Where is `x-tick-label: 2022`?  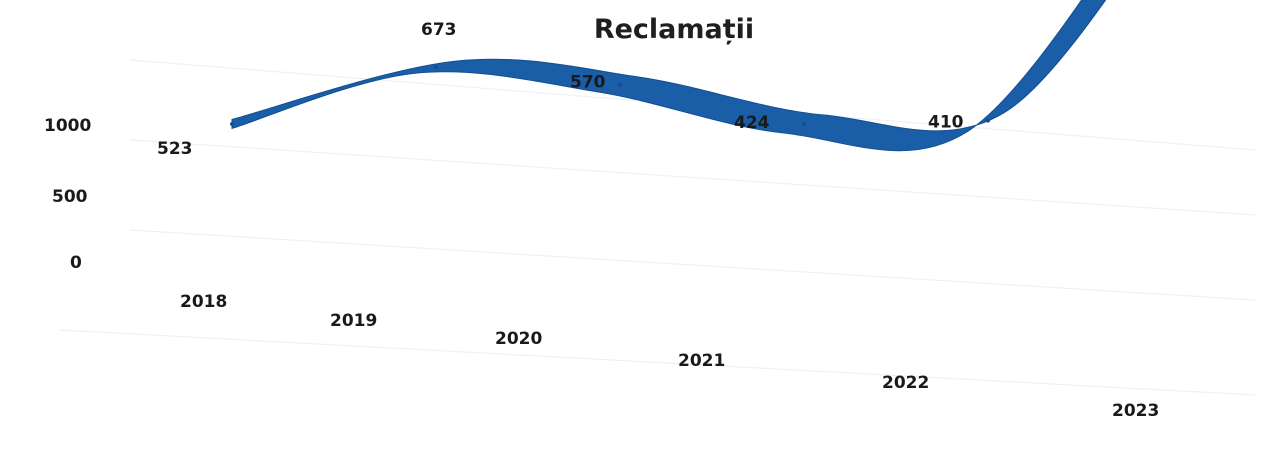 x-tick-label: 2022 is located at coordinates (905, 383).